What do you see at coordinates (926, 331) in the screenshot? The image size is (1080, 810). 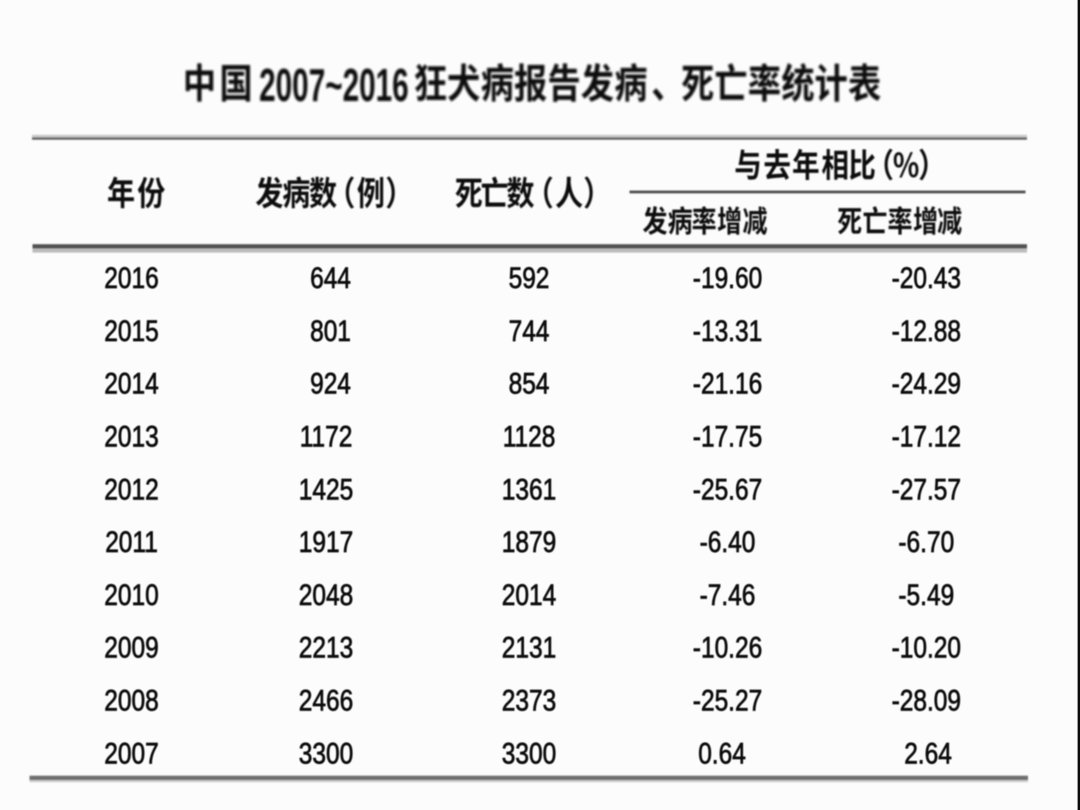 I see `svg-text: -12.88` at bounding box center [926, 331].